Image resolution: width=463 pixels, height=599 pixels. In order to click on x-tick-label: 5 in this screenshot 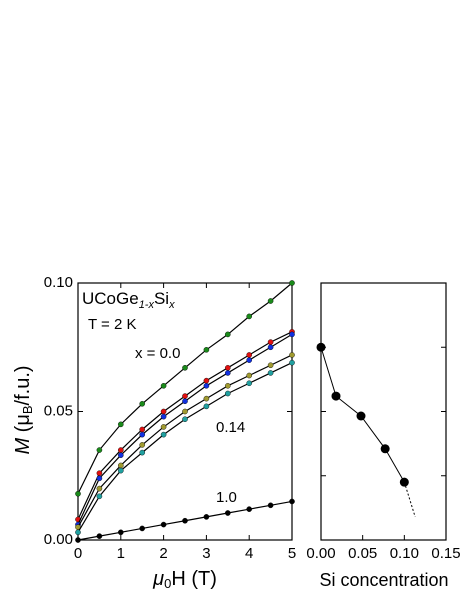, I will do `click(292, 553)`.